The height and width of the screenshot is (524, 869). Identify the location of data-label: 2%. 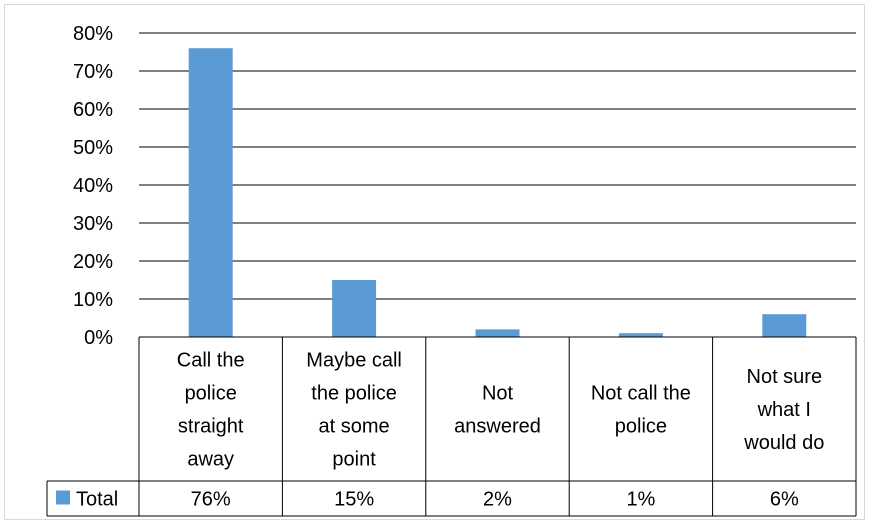
(497, 500).